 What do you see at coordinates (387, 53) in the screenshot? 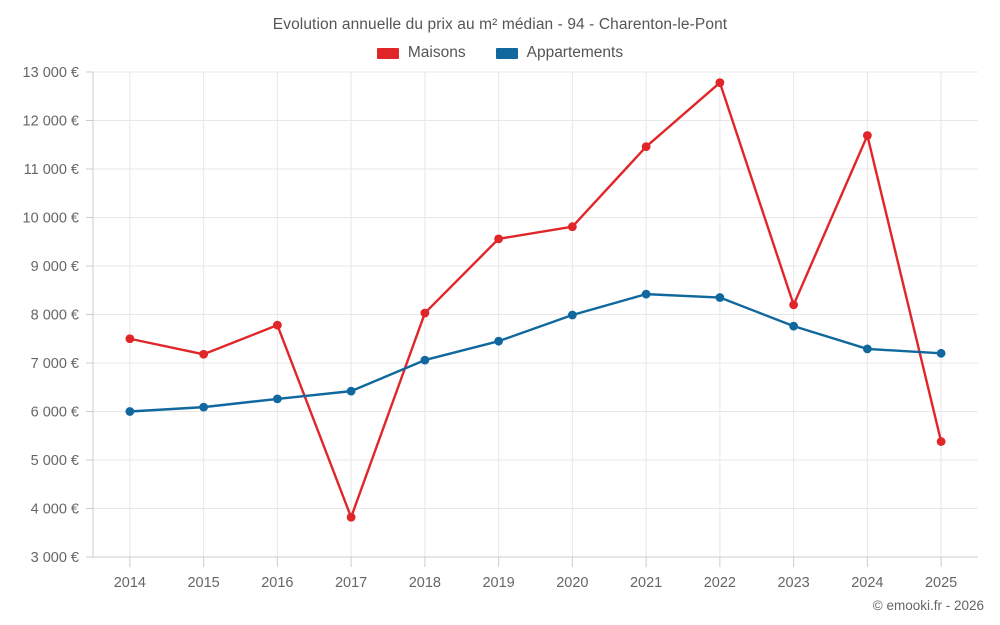
I see `legend-swatch-maisons` at bounding box center [387, 53].